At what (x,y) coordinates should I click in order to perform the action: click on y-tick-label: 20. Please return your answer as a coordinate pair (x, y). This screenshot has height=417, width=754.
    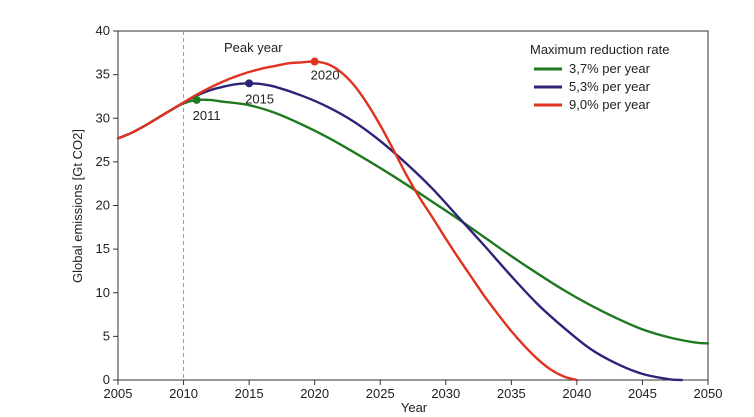
    Looking at the image, I should click on (103, 205).